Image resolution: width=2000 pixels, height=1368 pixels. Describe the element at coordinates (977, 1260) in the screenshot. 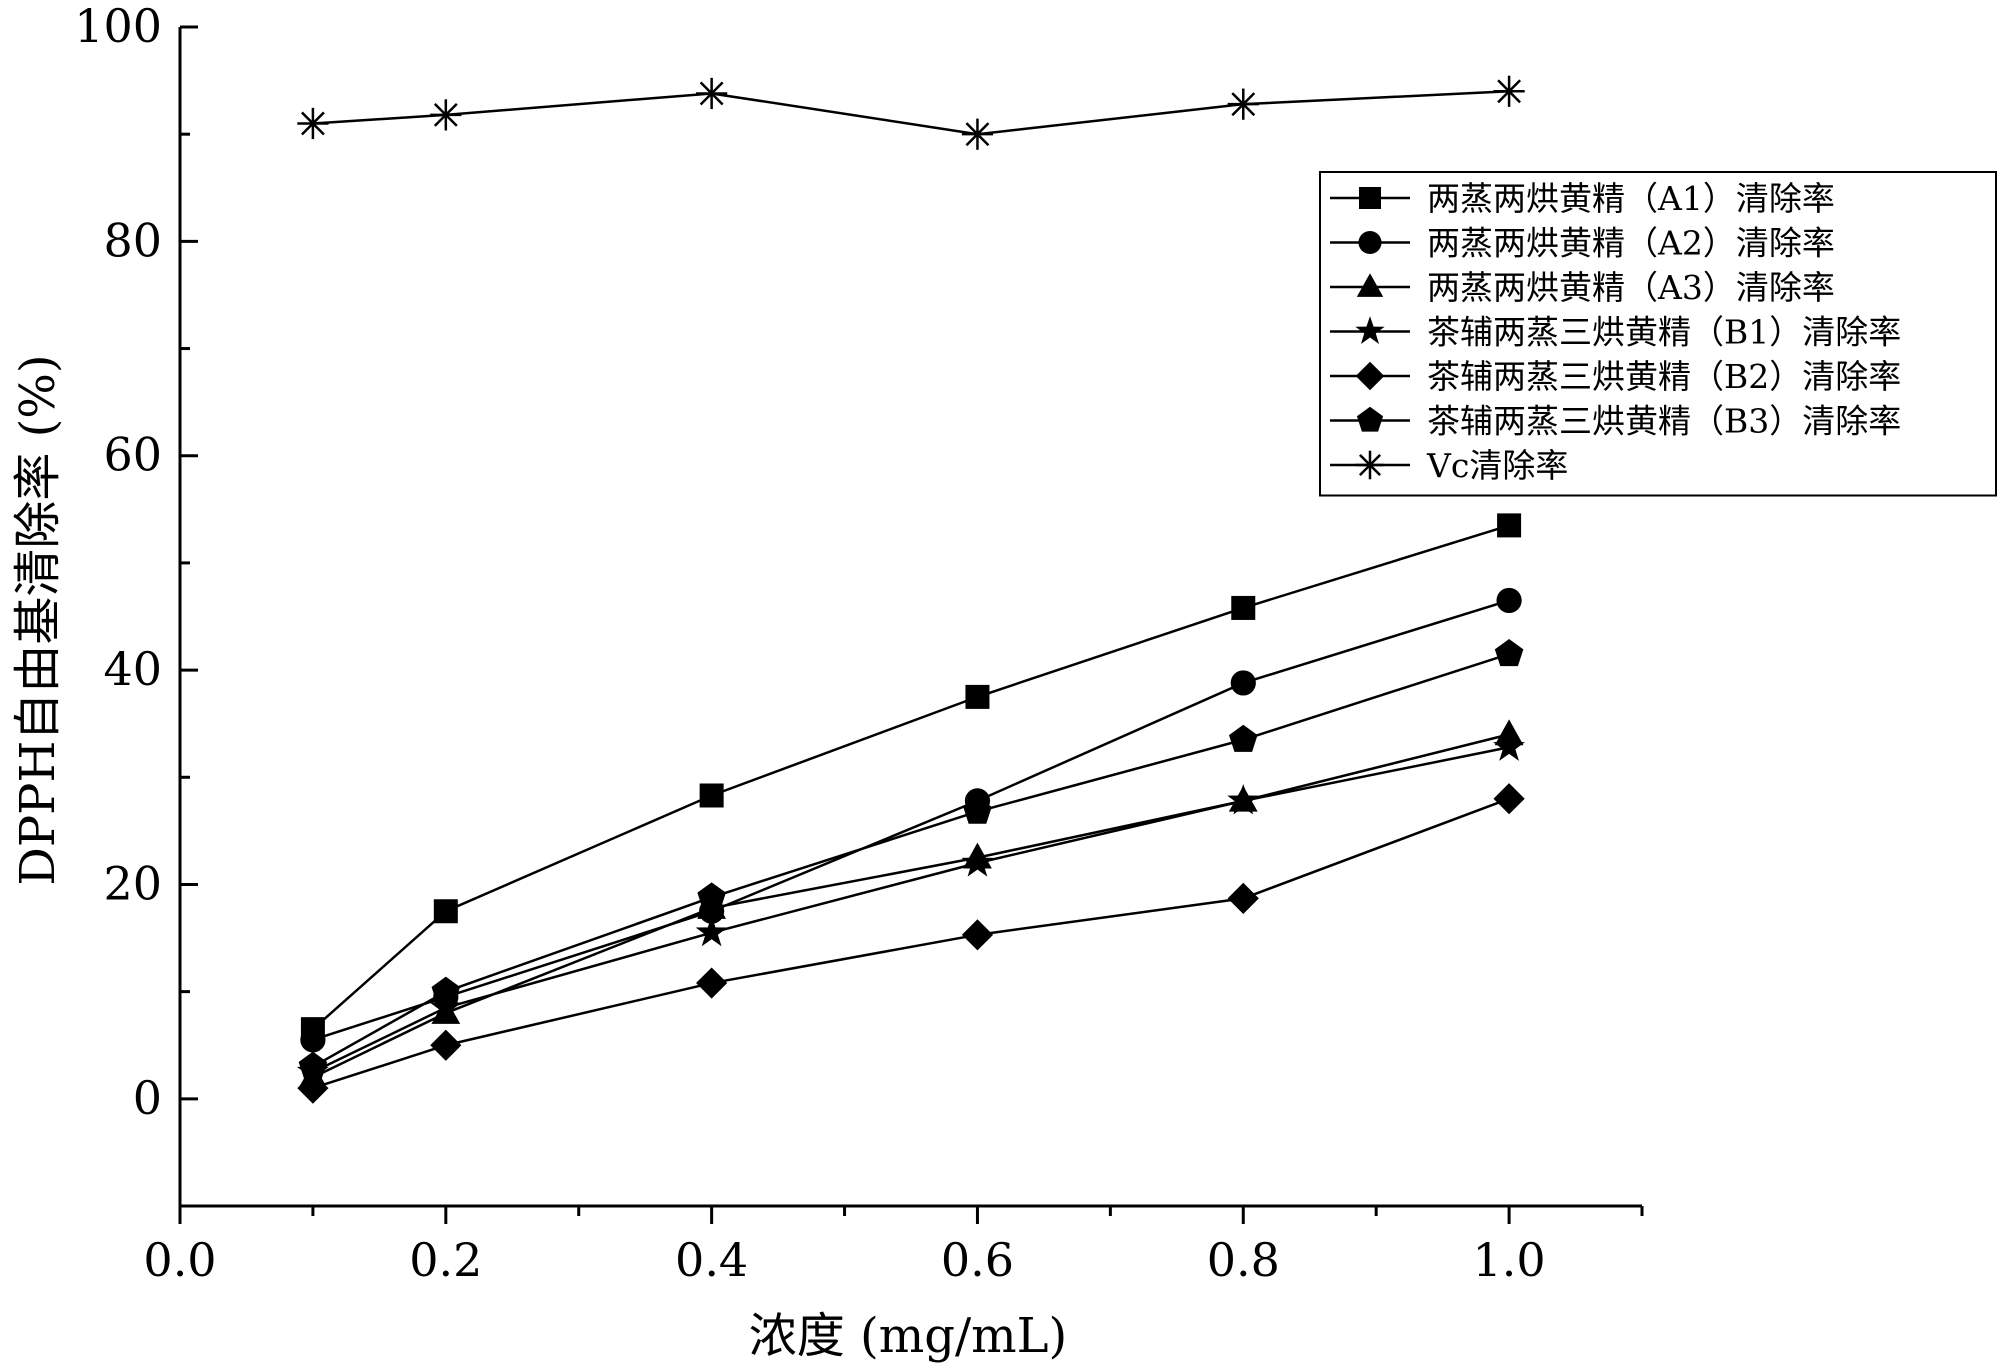

I see `x-tick-label: 0.6` at that location.